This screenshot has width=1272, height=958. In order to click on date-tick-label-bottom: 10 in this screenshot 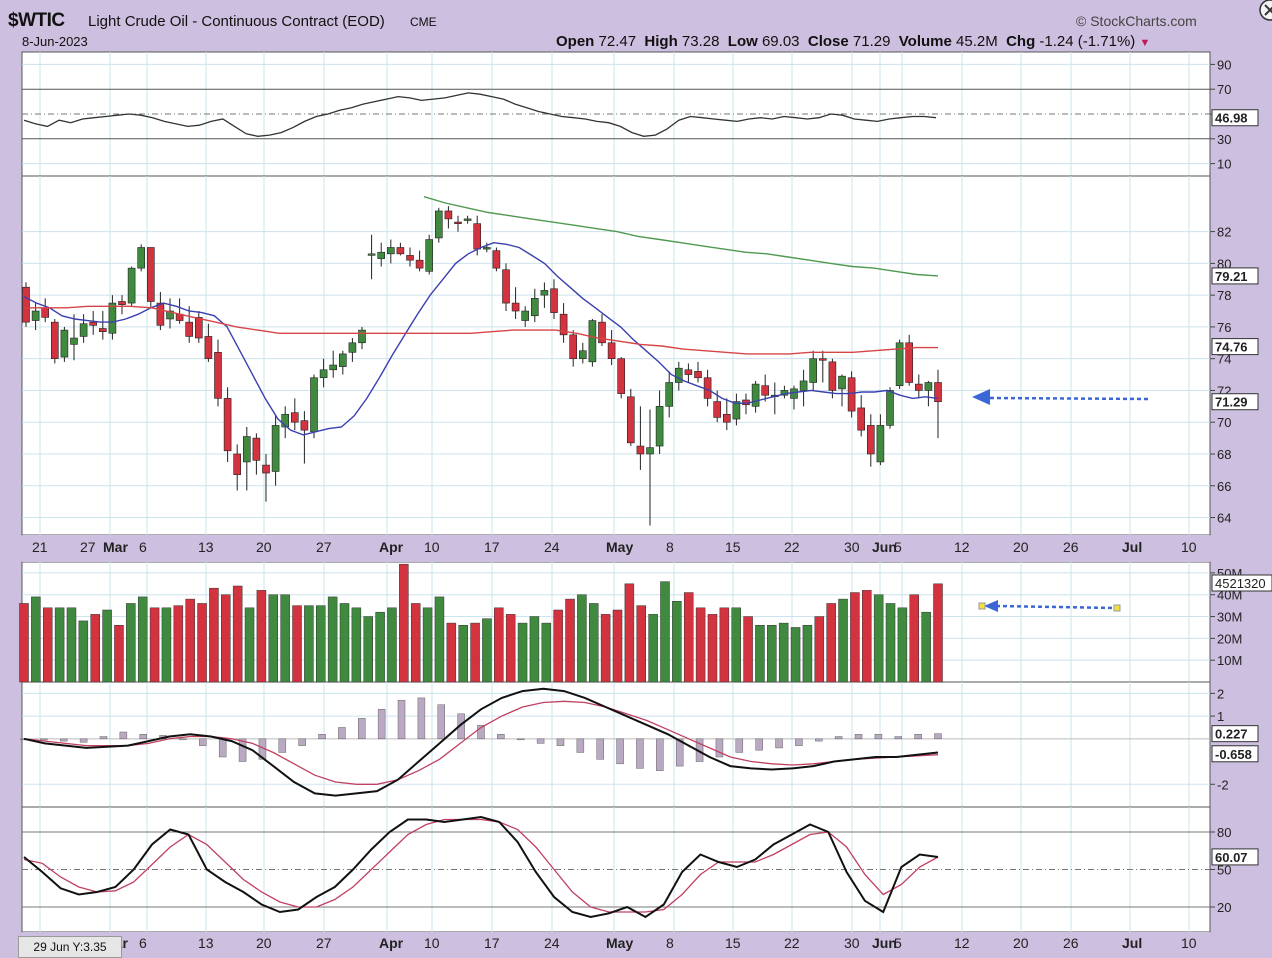, I will do `click(1189, 943)`.